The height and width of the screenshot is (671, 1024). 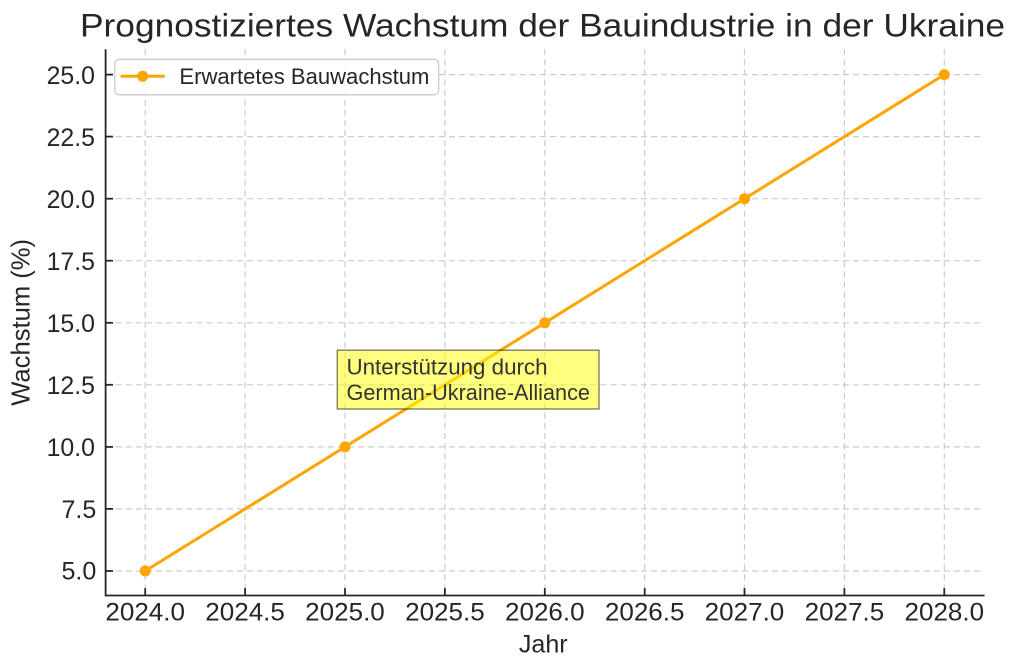 What do you see at coordinates (71, 324) in the screenshot?
I see `svg-text: 15.0` at bounding box center [71, 324].